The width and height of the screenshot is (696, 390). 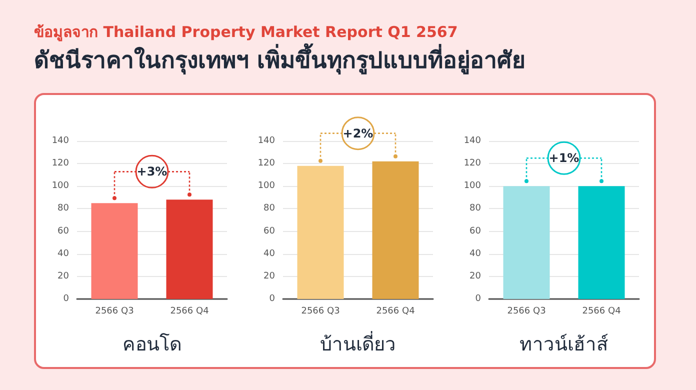 What do you see at coordinates (564, 345) in the screenshot?
I see `x-axis-title: ทาวน์เฮ้าส์` at bounding box center [564, 345].